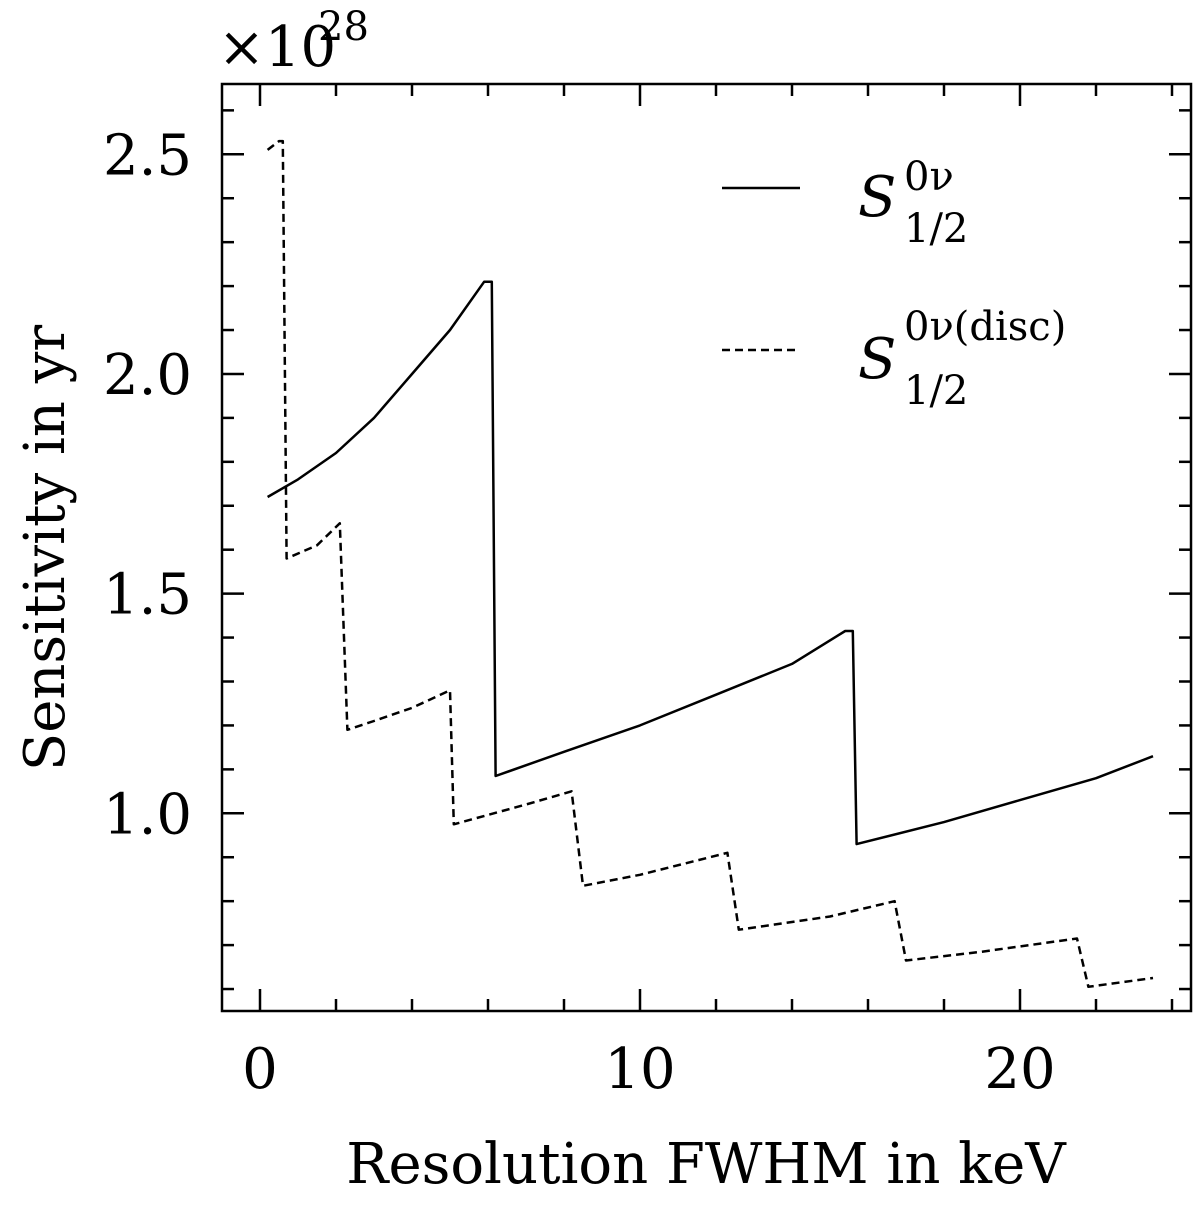 This screenshot has width=1200, height=1207. Describe the element at coordinates (343, 27) in the screenshot. I see `y-multiplier-exponent: 28` at that location.